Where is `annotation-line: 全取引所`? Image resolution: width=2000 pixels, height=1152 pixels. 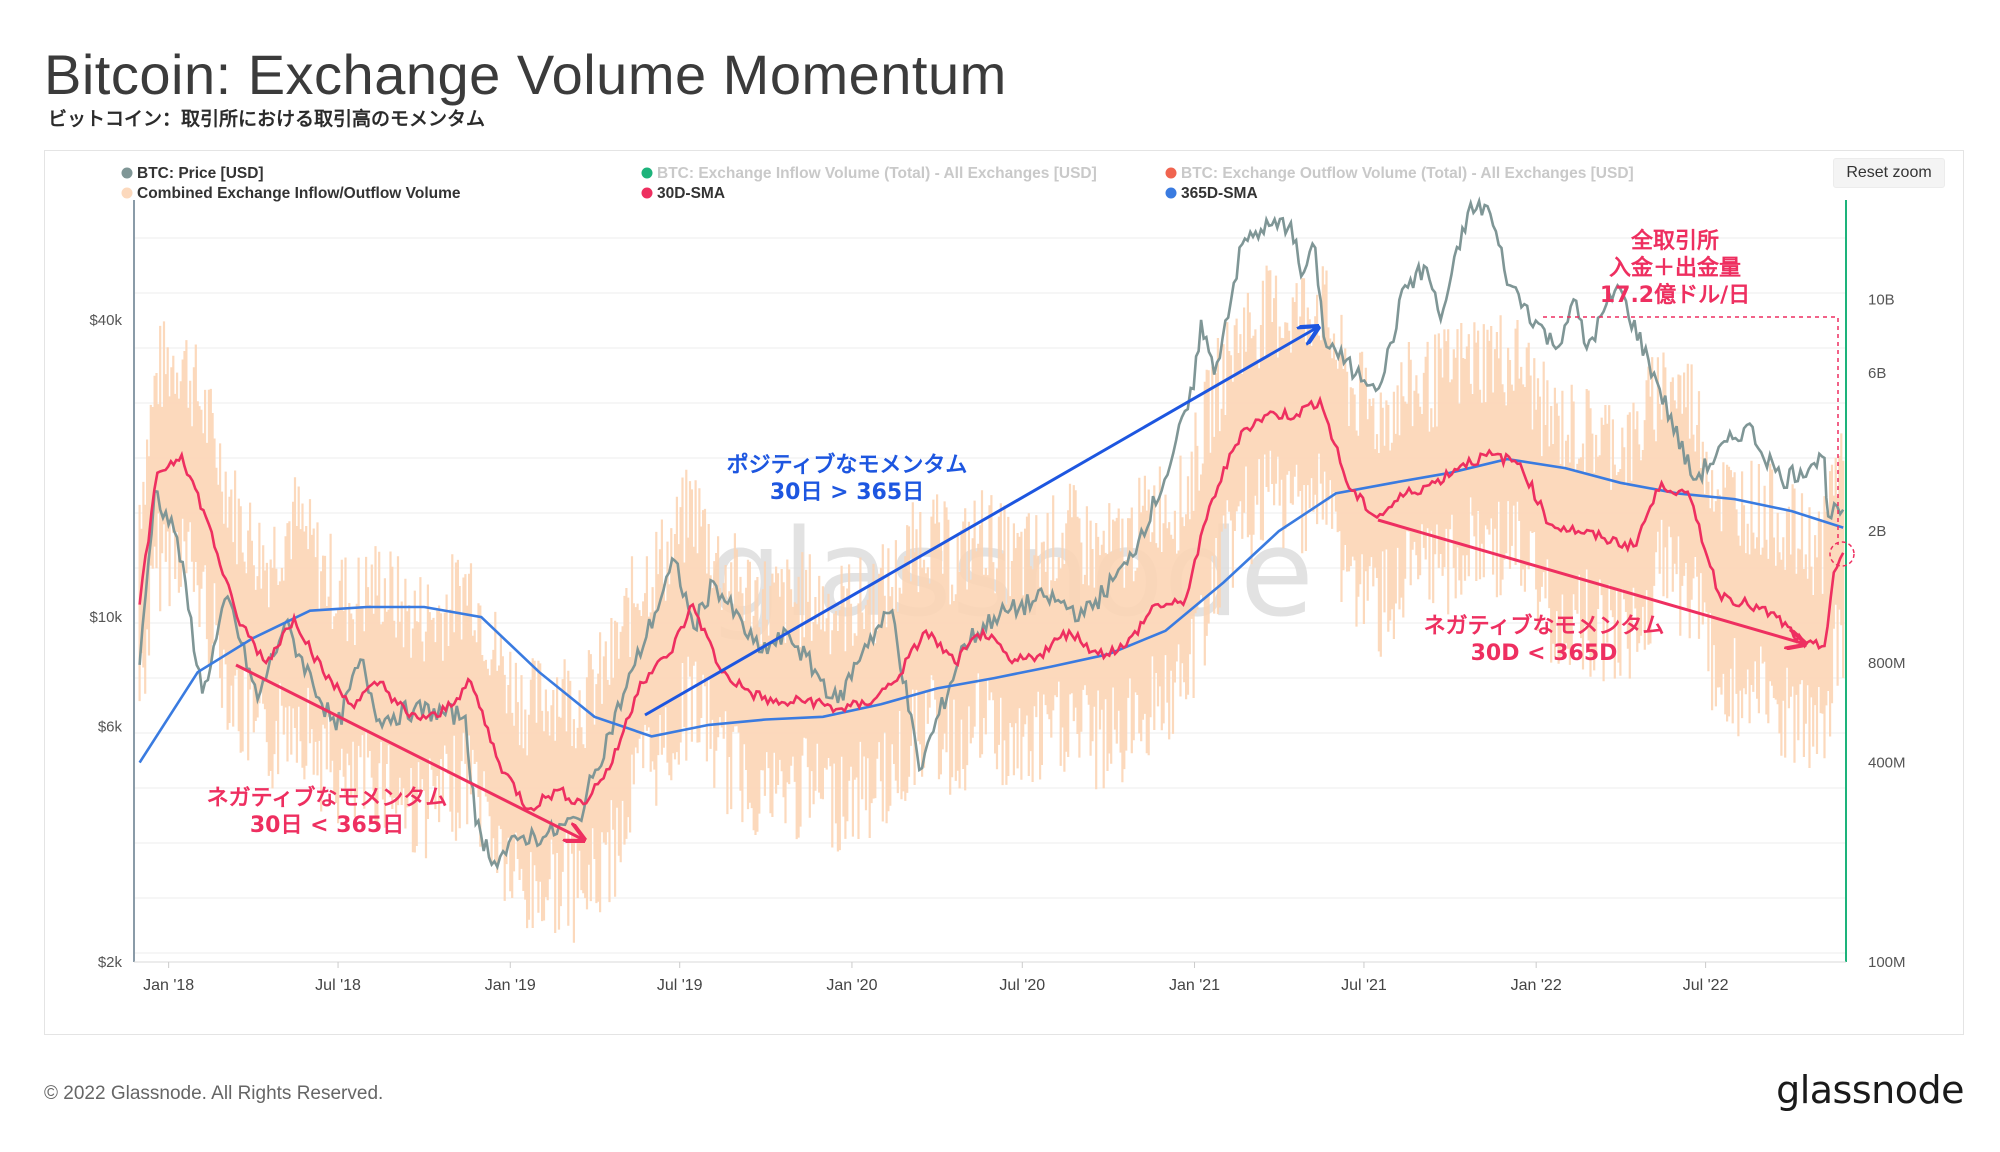
annotation-line: 全取引所 is located at coordinates (1674, 241).